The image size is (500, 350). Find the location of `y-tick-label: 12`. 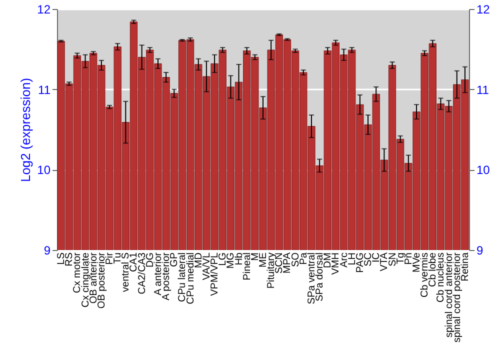

y-tick-label: 12 is located at coordinates (44, 9).